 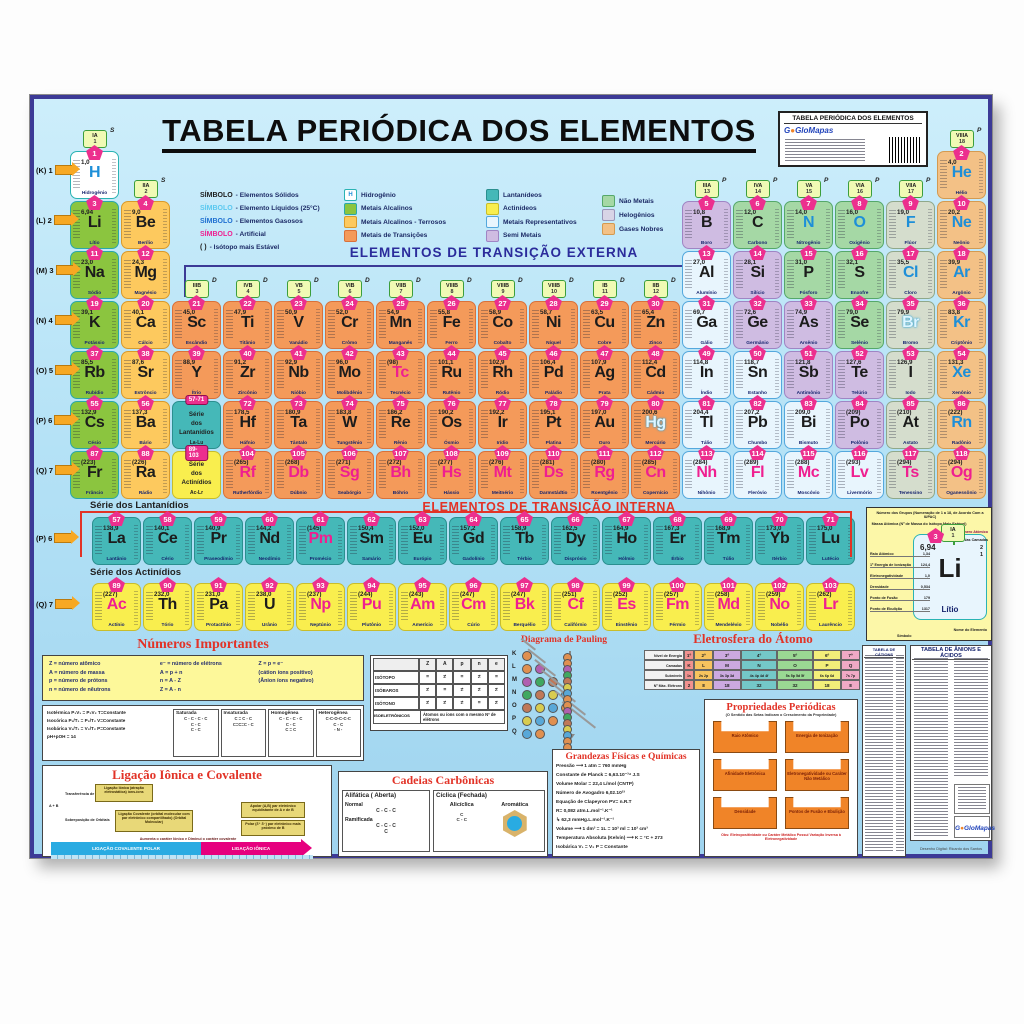 What do you see at coordinates (655, 443) in the screenshot?
I see `element-name: Mercúrio` at bounding box center [655, 443].